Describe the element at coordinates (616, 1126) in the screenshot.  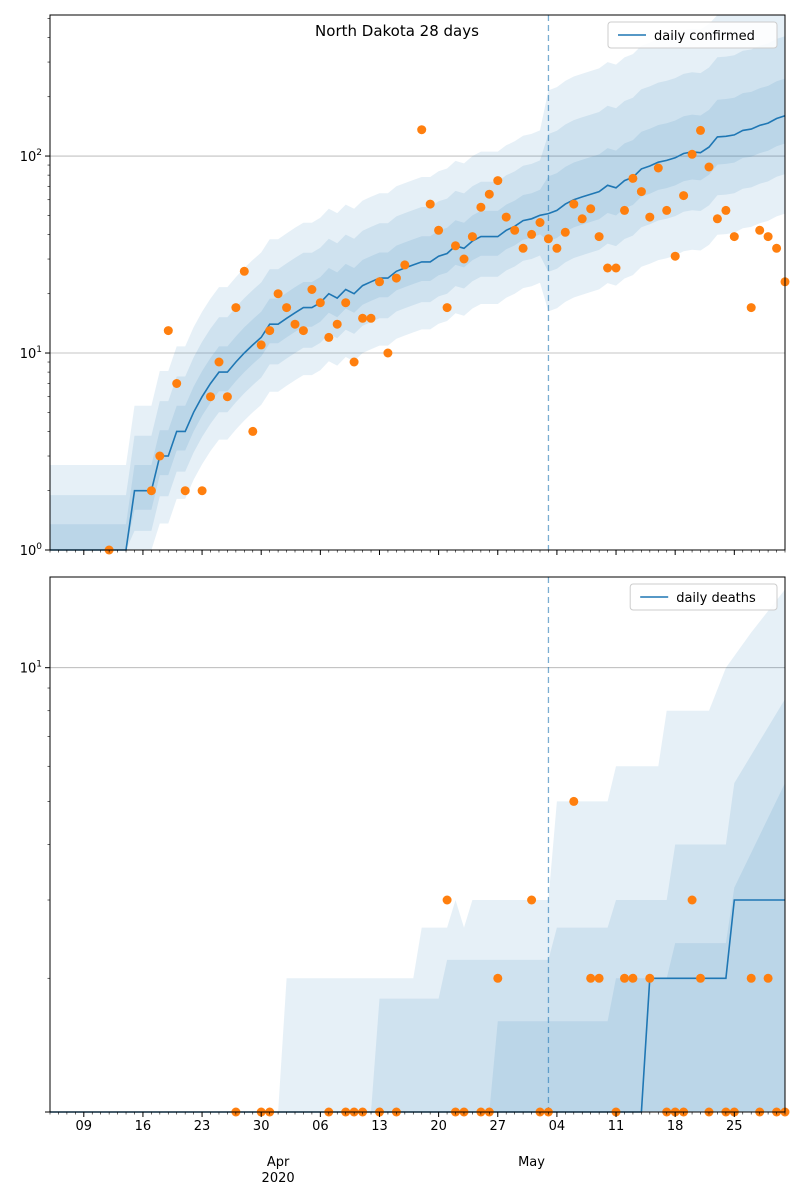
I see `x-tick-label: 11` at that location.